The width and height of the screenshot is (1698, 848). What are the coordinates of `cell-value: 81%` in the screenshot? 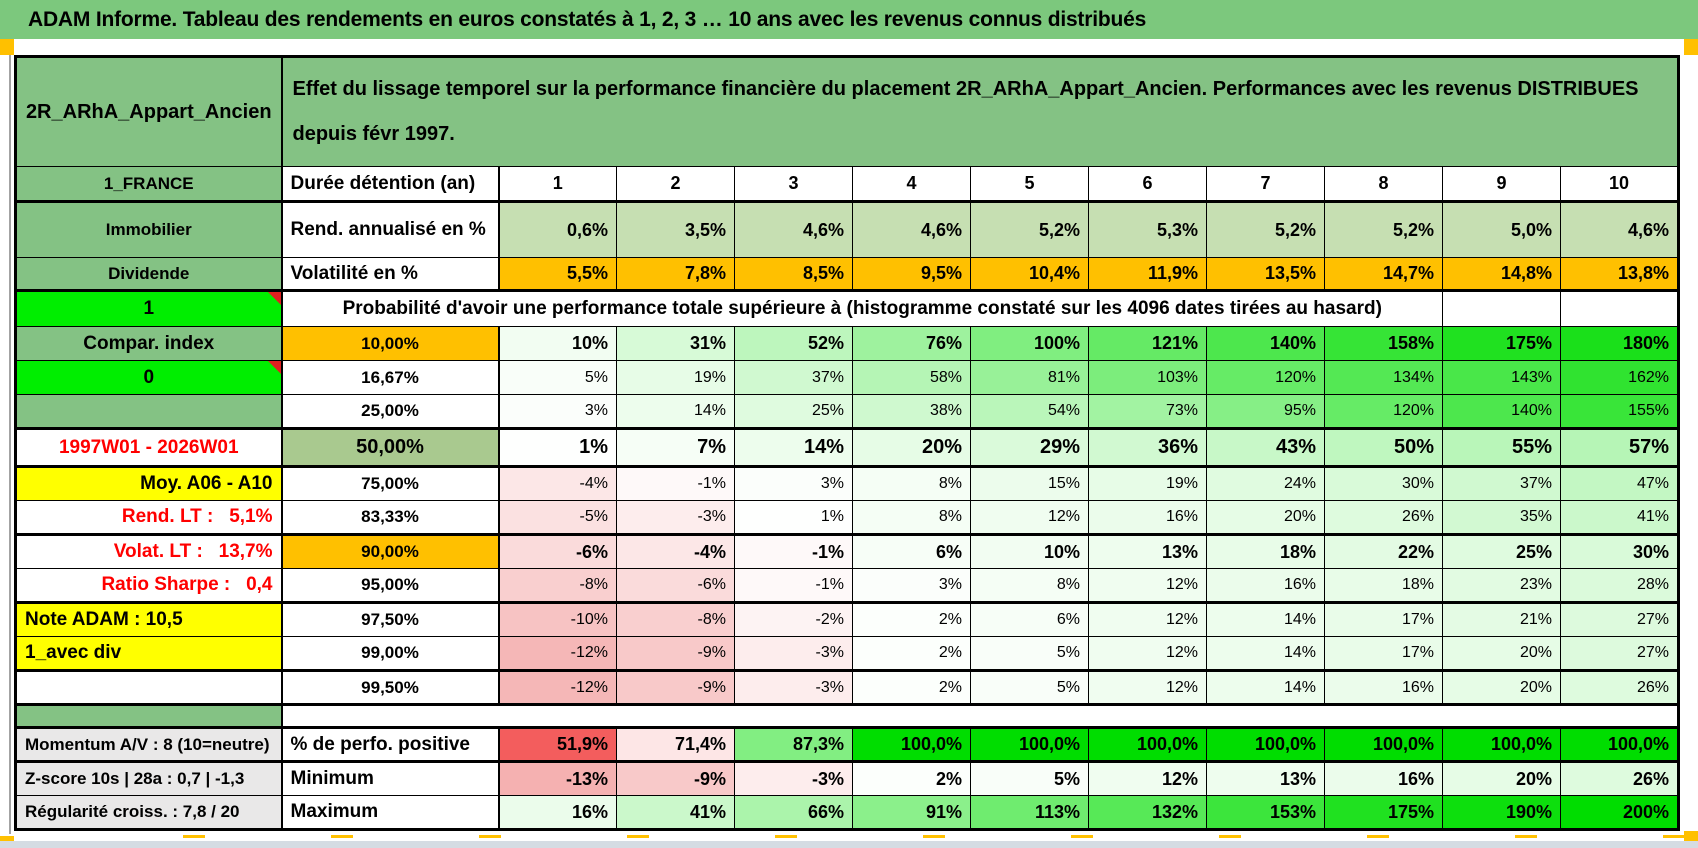 It's located at (1029, 377).